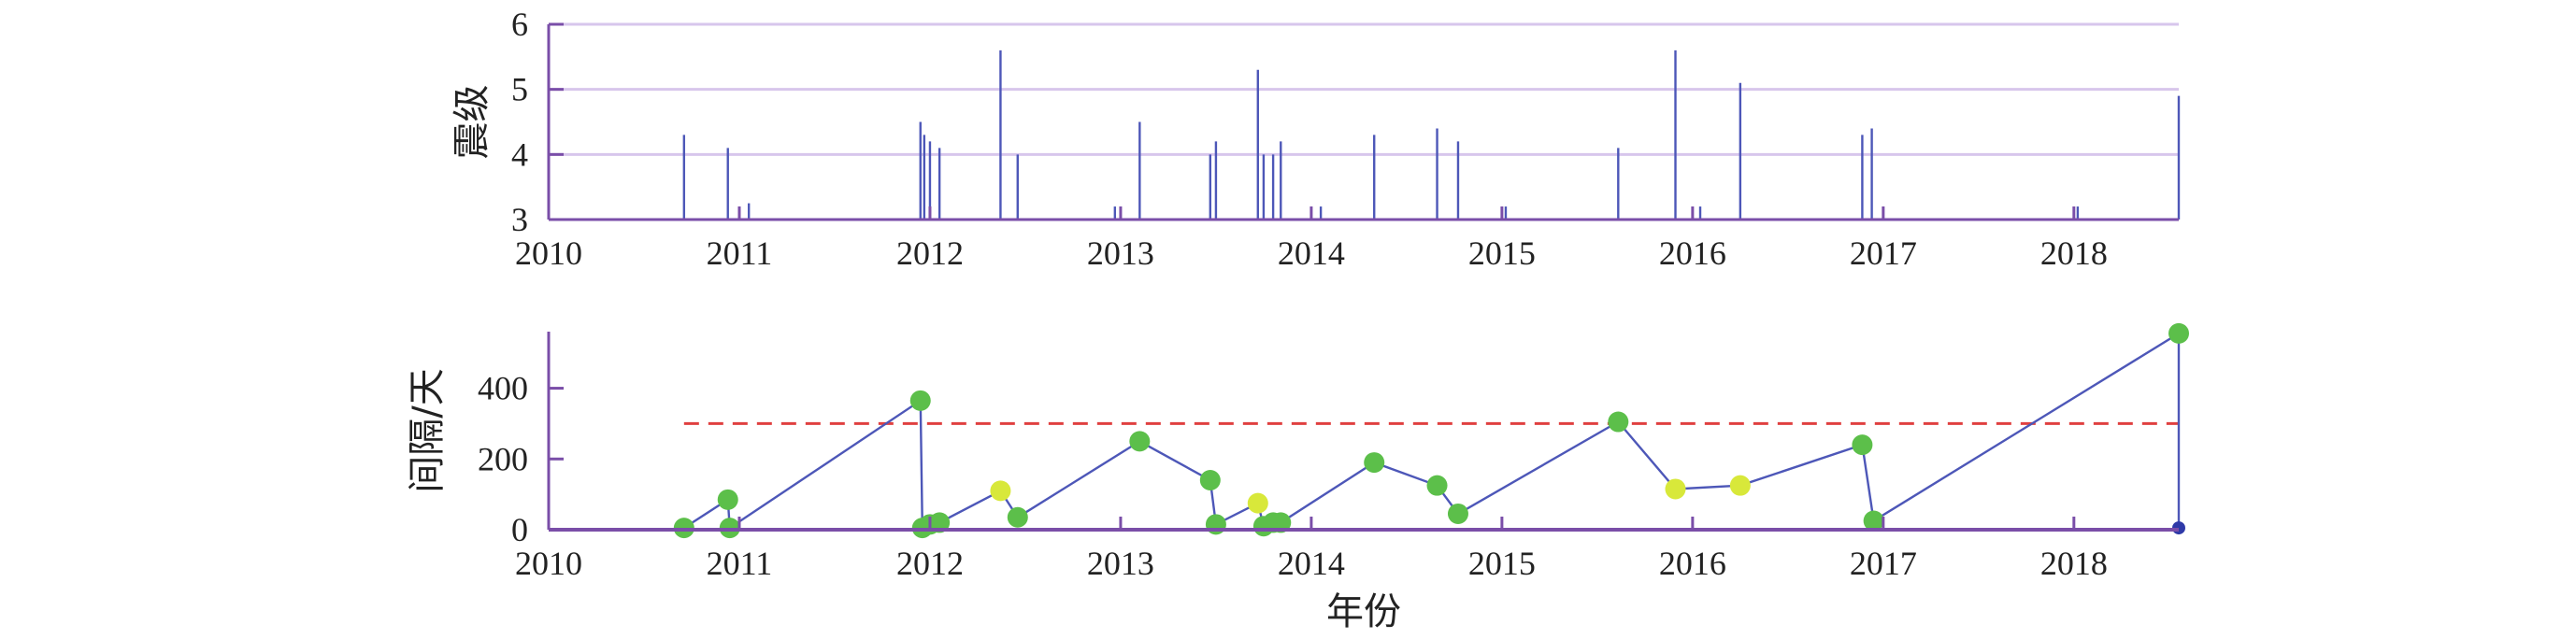 This screenshot has height=639, width=2576. What do you see at coordinates (519, 529) in the screenshot?
I see `y-tick-label: 0` at bounding box center [519, 529].